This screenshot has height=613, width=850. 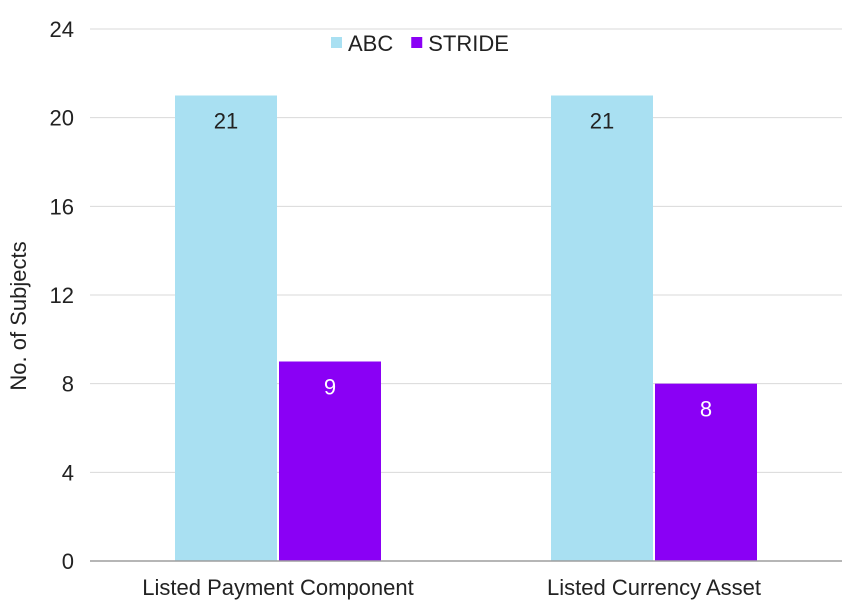 What do you see at coordinates (18, 315) in the screenshot?
I see `y-axis-label: No. of Subjects` at bounding box center [18, 315].